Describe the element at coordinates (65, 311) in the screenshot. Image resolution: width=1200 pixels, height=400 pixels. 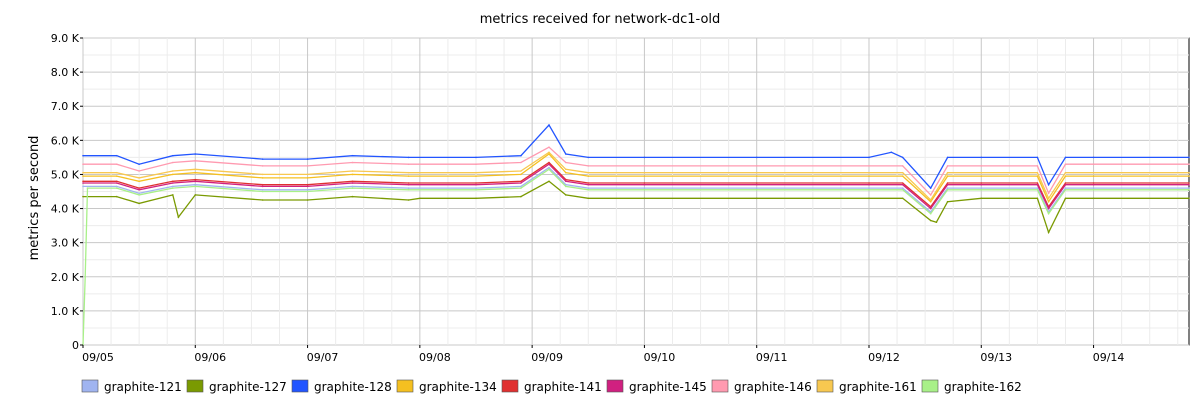
I see `y-tick-label: 1.0 K` at that location.